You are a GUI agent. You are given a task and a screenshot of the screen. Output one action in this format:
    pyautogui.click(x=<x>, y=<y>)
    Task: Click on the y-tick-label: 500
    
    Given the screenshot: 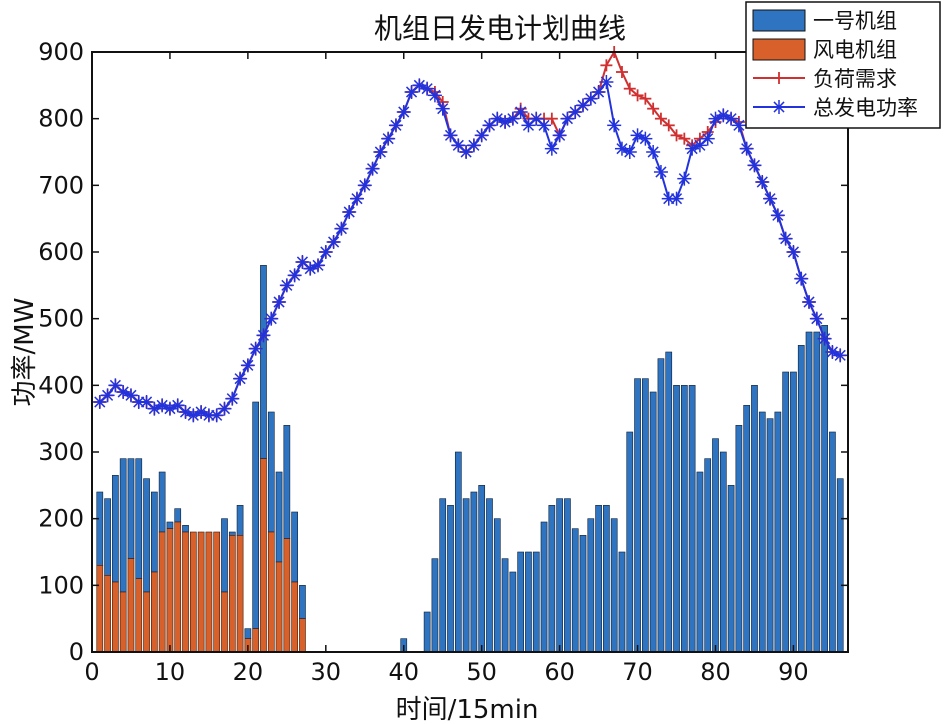 What is the action you would take?
    pyautogui.click(x=61, y=319)
    